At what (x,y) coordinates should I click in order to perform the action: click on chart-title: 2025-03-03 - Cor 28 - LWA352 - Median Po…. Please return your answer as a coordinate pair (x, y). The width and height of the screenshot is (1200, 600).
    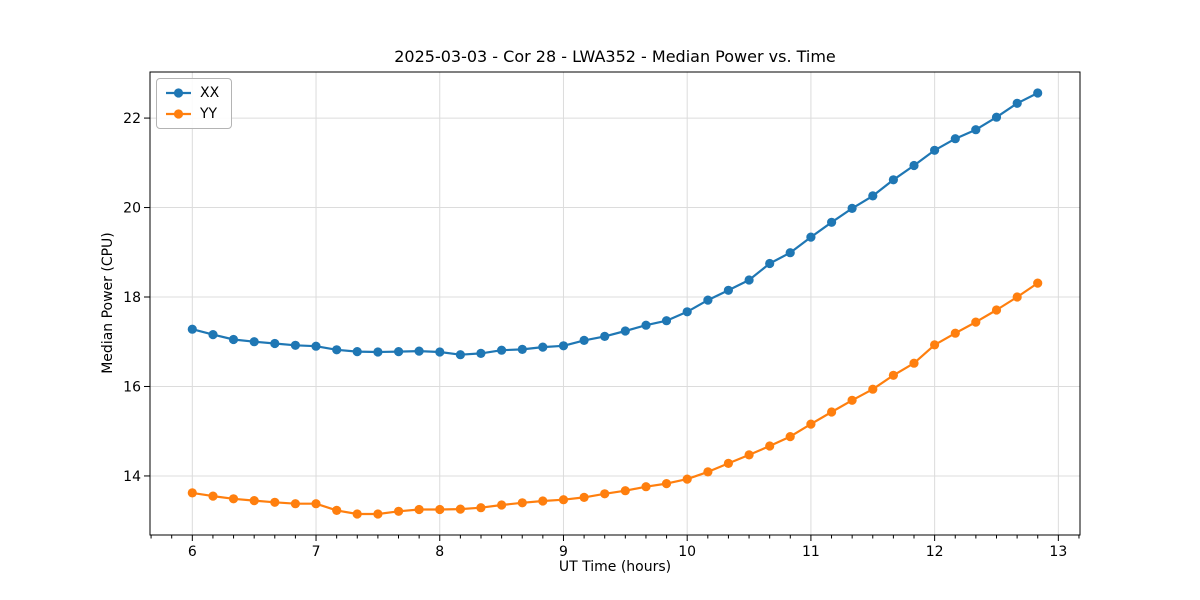
    Looking at the image, I should click on (615, 56).